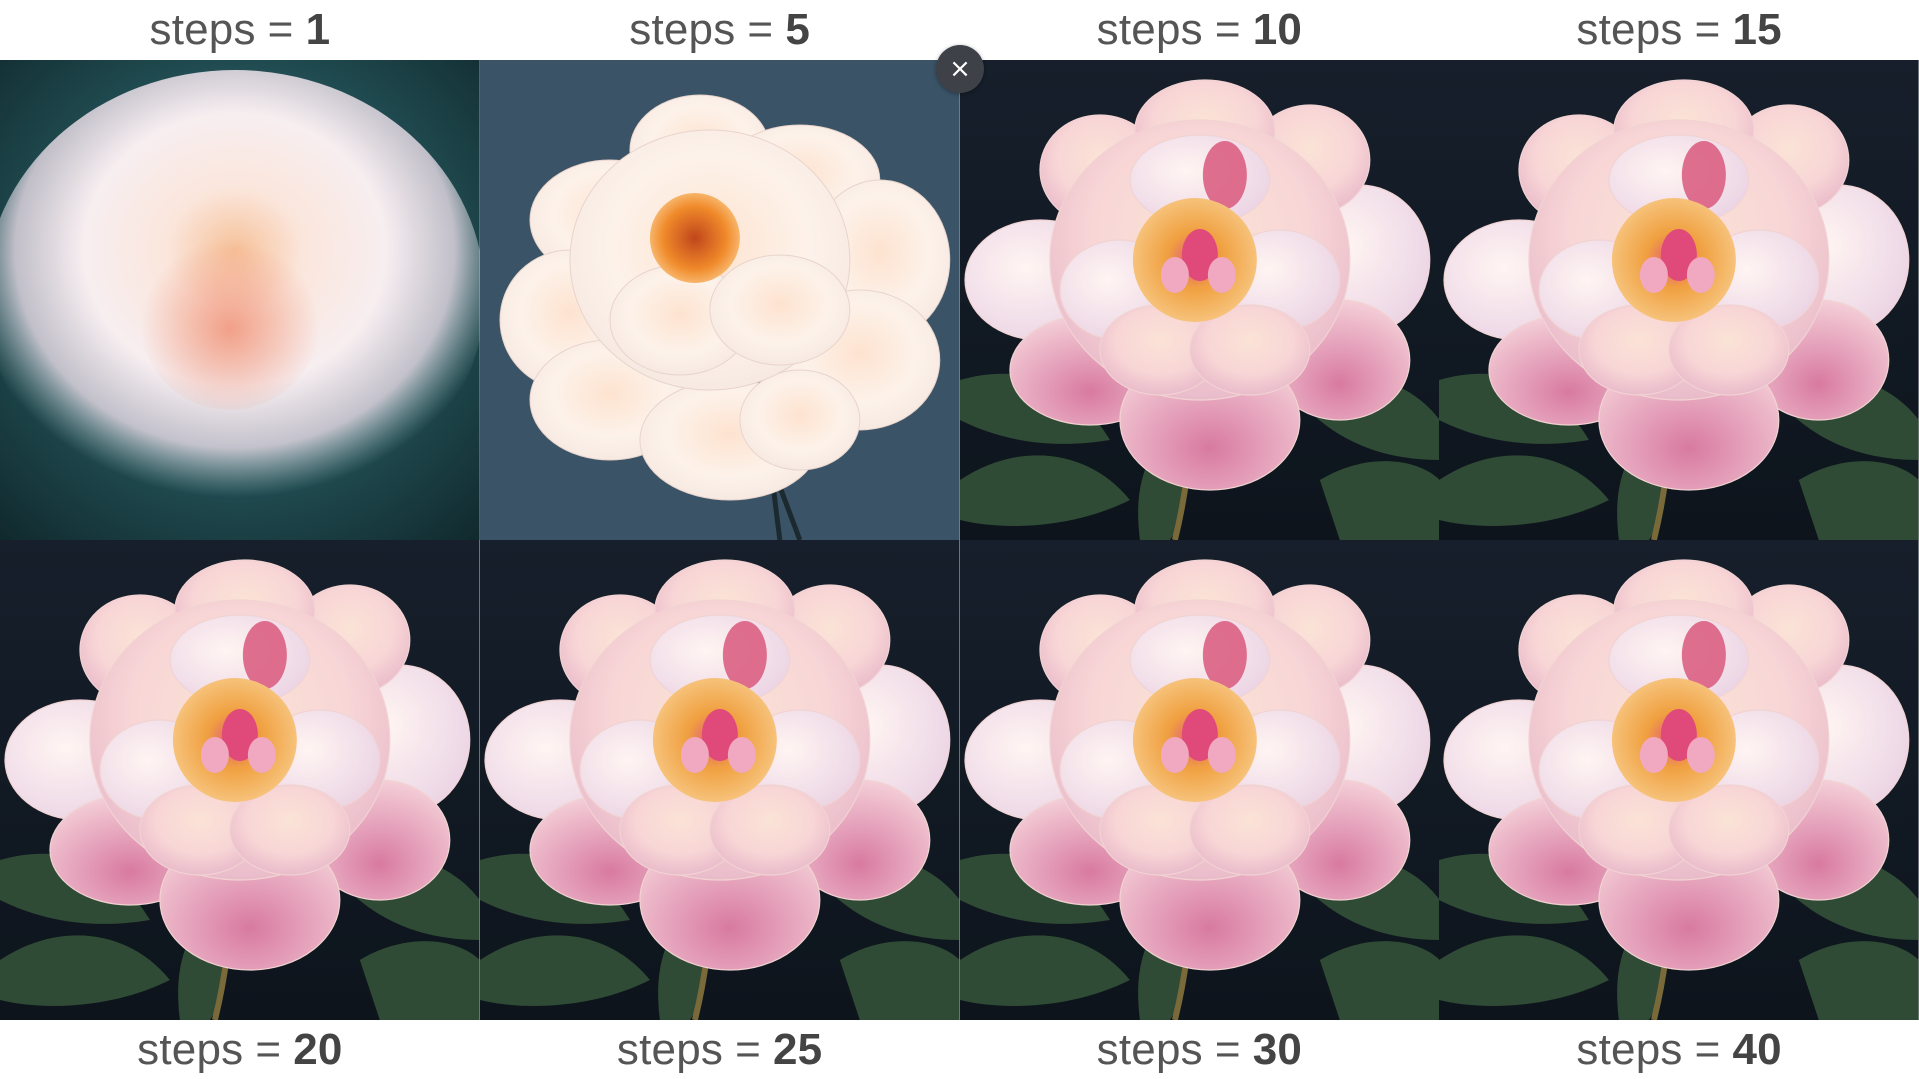  I want to click on label-steps-40: steps = 40, so click(1679, 1049).